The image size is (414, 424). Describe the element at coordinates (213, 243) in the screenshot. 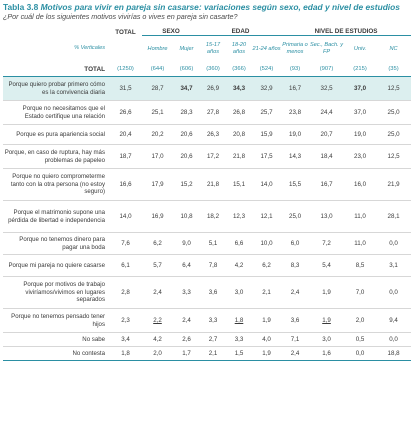

I see `table-cell: 5,1` at that location.